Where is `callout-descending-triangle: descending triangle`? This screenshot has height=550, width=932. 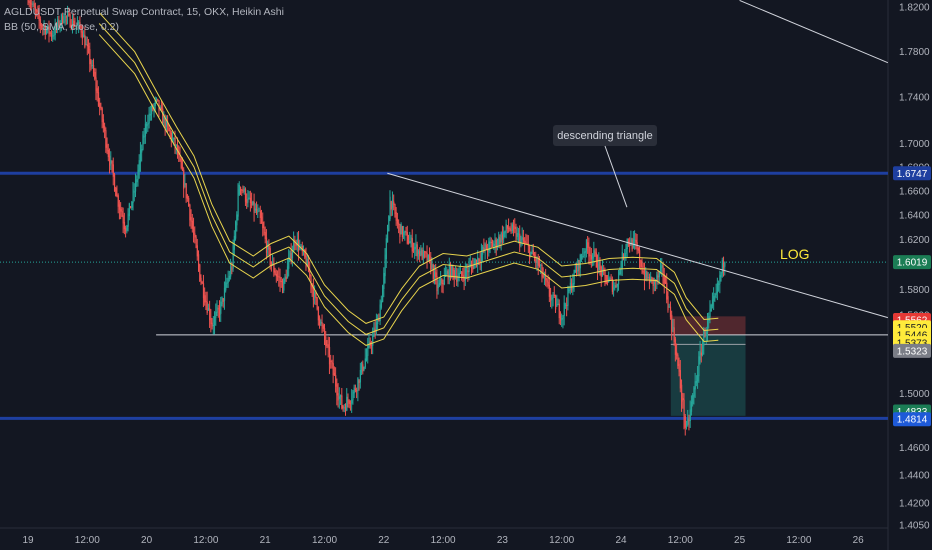 callout-descending-triangle: descending triangle is located at coordinates (605, 166).